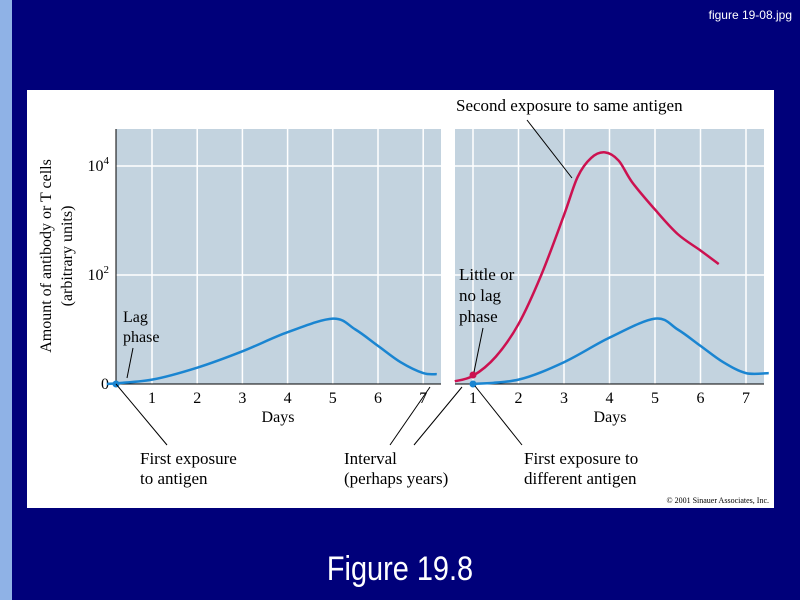 The image size is (800, 600). Describe the element at coordinates (487, 274) in the screenshot. I see `little-lag-label-line1: Little or` at that location.